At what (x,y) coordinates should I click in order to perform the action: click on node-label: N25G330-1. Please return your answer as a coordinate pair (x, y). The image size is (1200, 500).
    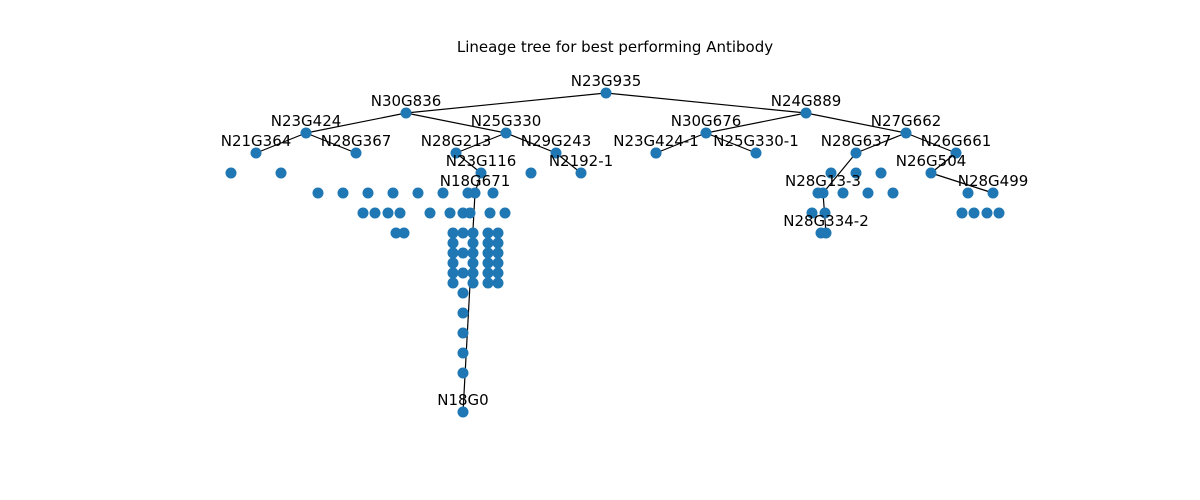
    Looking at the image, I should click on (756, 141).